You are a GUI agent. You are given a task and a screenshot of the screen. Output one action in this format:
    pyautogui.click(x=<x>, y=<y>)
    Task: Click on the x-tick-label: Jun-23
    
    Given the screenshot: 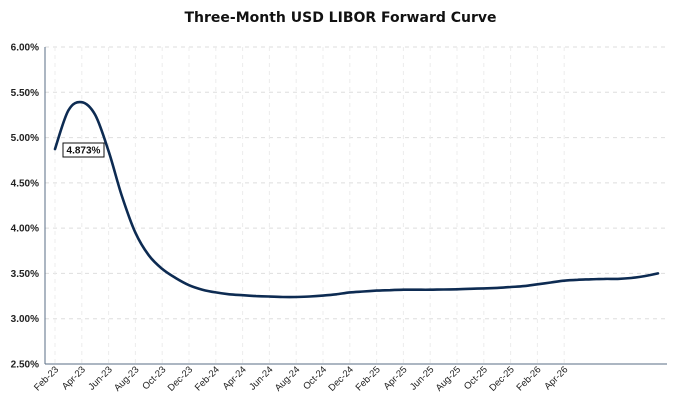 What is the action you would take?
    pyautogui.click(x=100, y=378)
    